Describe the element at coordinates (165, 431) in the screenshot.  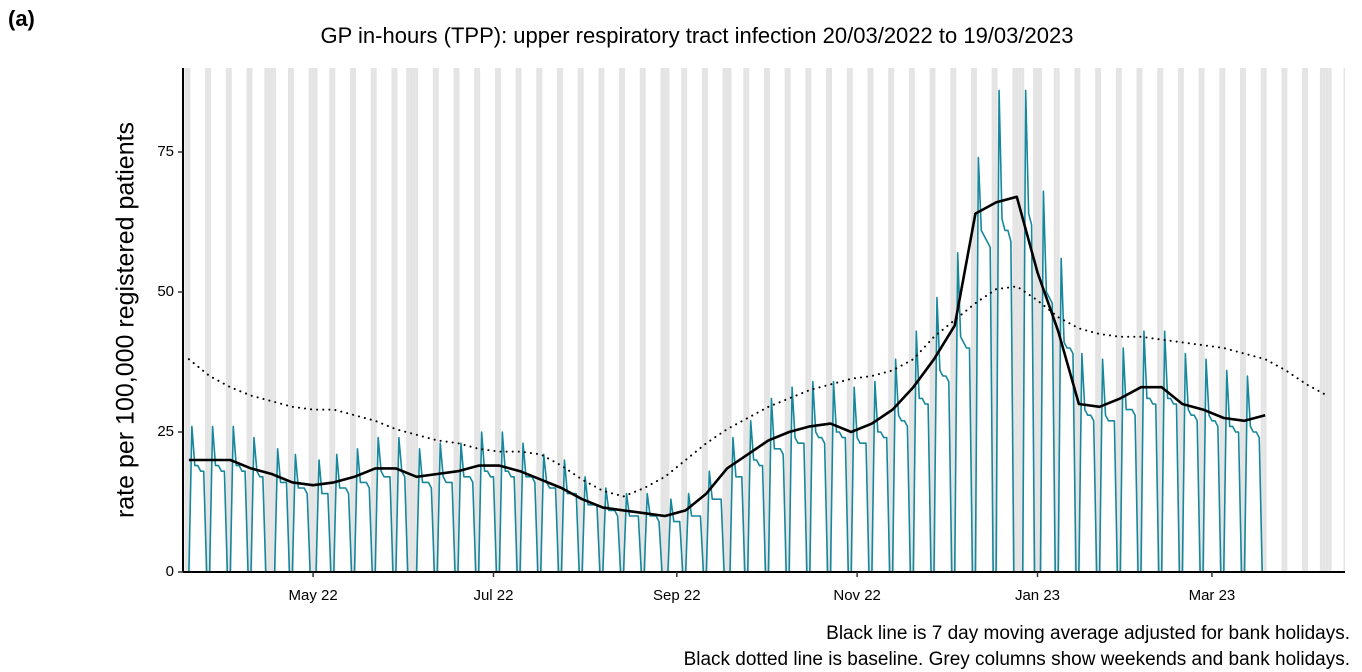
I see `y-tick-label: 25` at that location.